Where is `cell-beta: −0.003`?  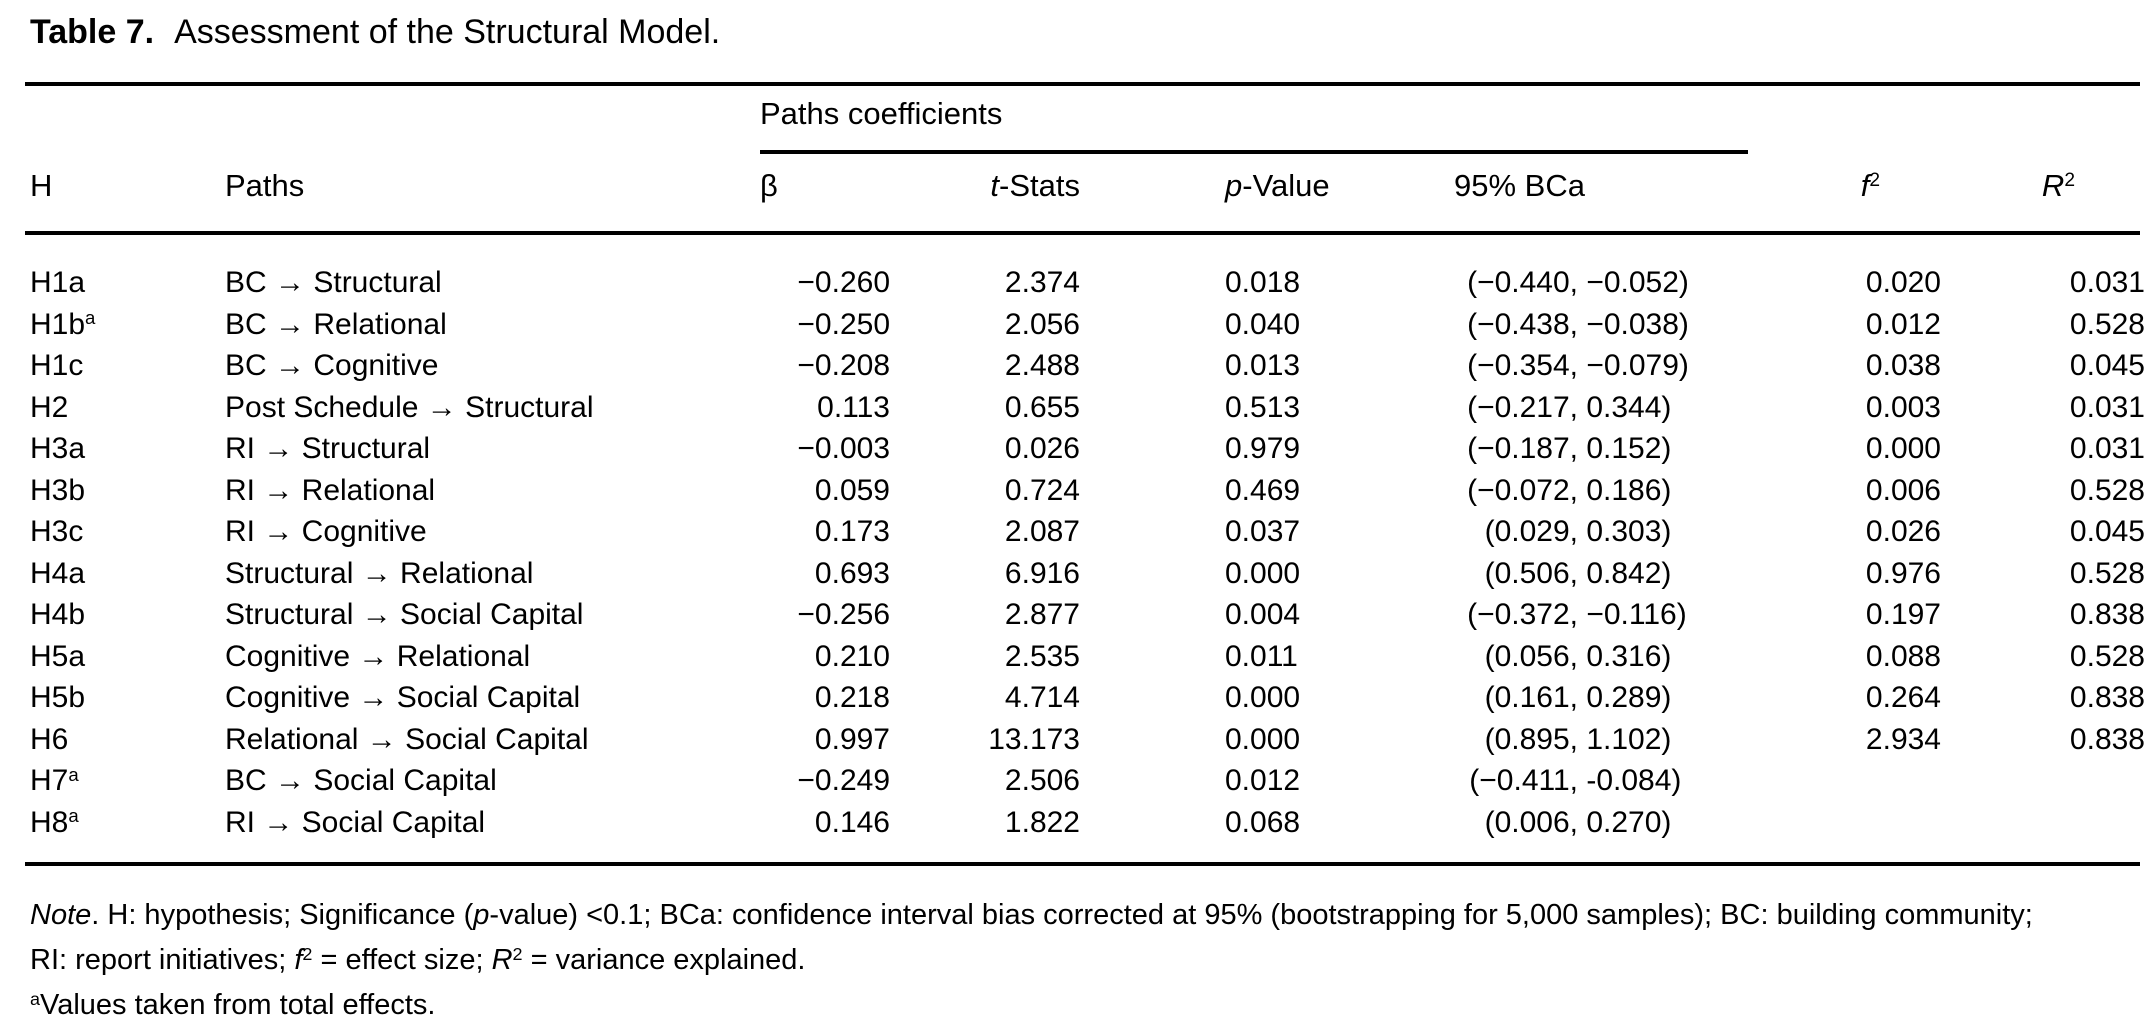 cell-beta: −0.003 is located at coordinates (843, 448).